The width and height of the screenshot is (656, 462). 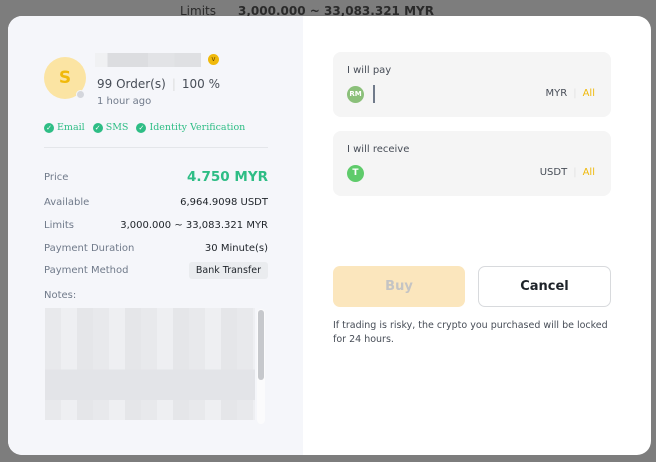 What do you see at coordinates (228, 270) in the screenshot?
I see `payment-method-tag: Bank Transfer` at bounding box center [228, 270].